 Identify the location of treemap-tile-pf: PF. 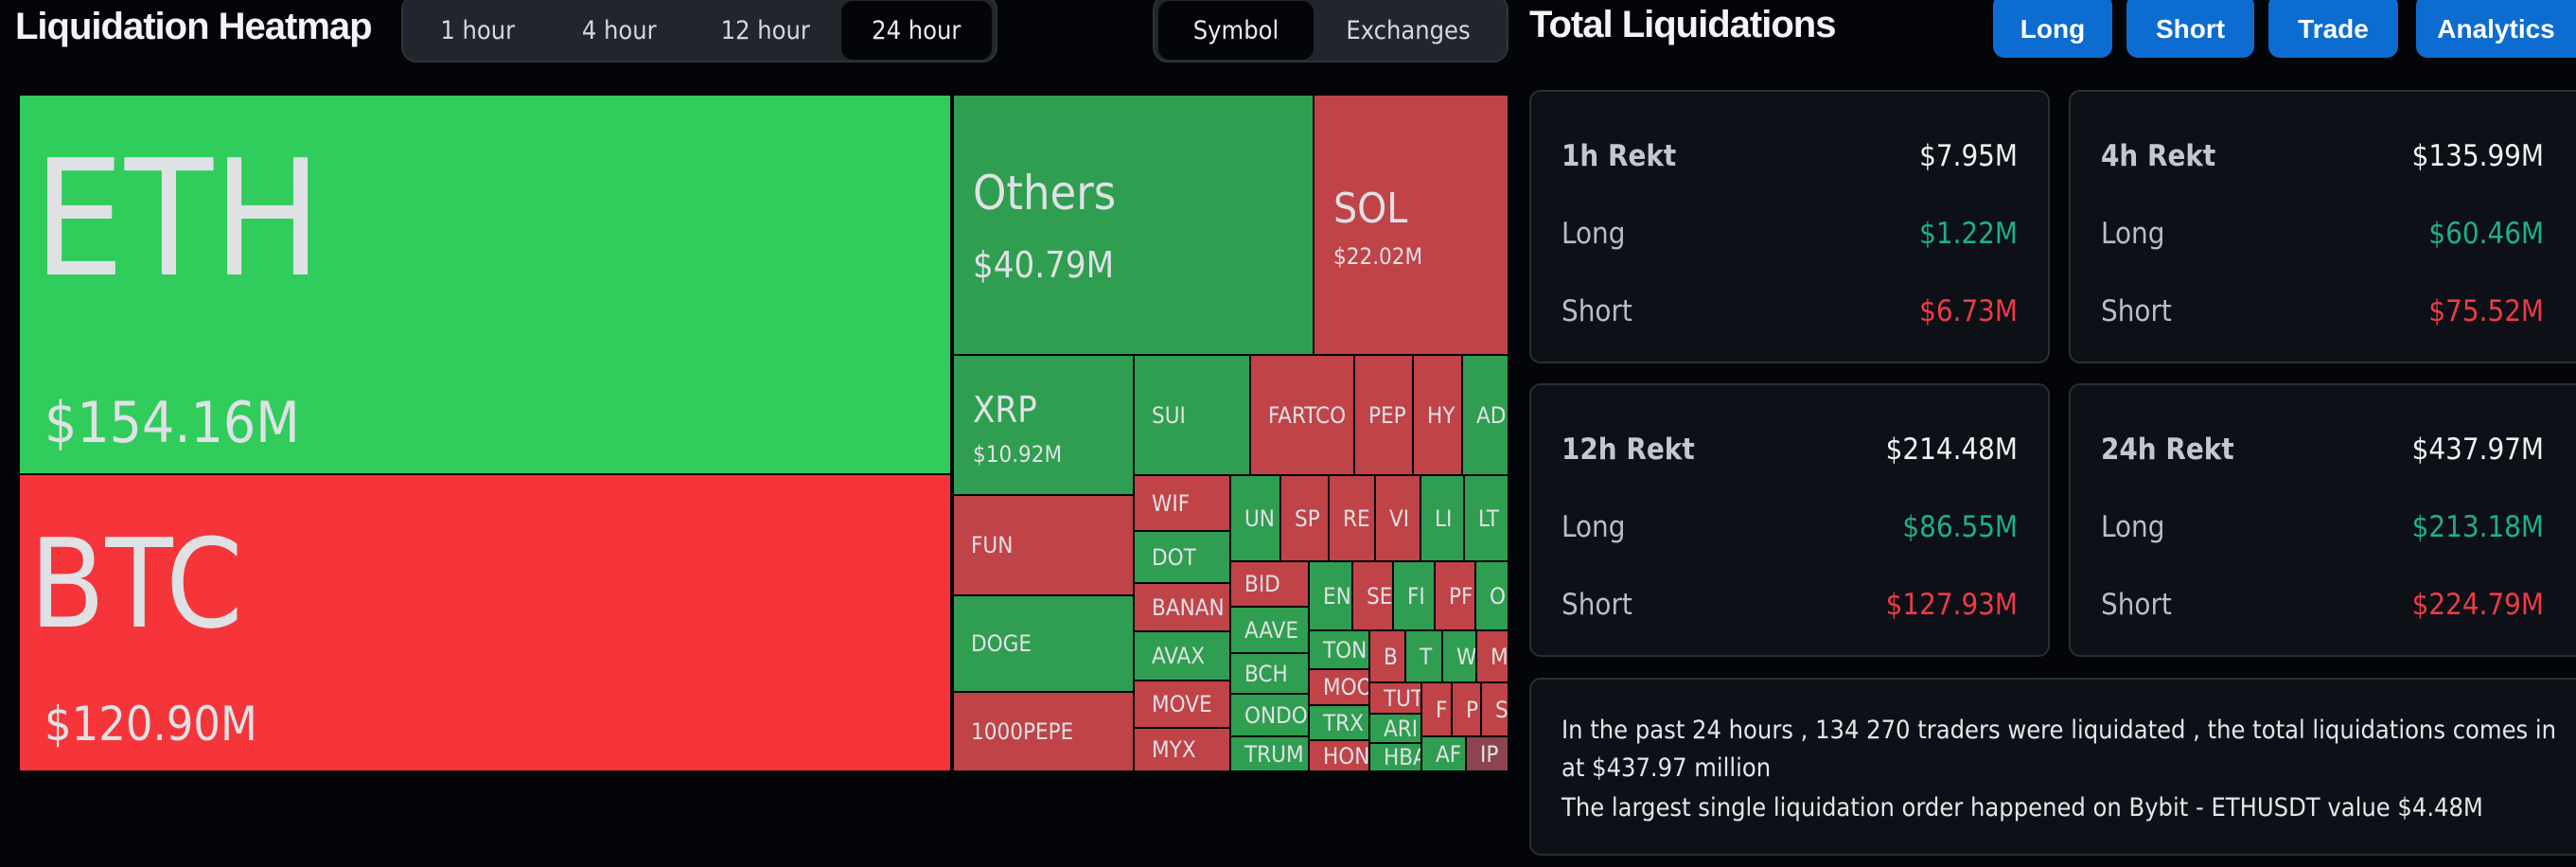
(1455, 595).